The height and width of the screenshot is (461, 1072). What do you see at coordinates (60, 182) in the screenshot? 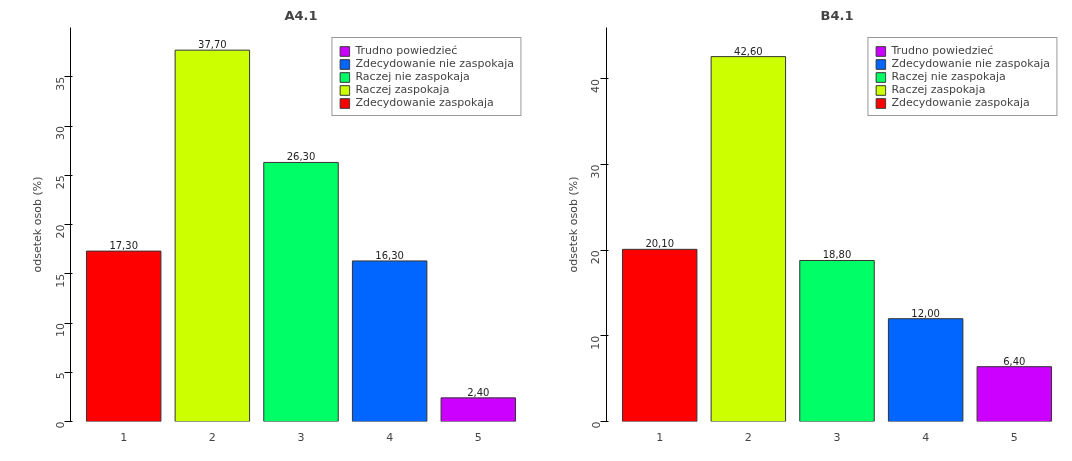
I see `y-tick-label: 25` at bounding box center [60, 182].